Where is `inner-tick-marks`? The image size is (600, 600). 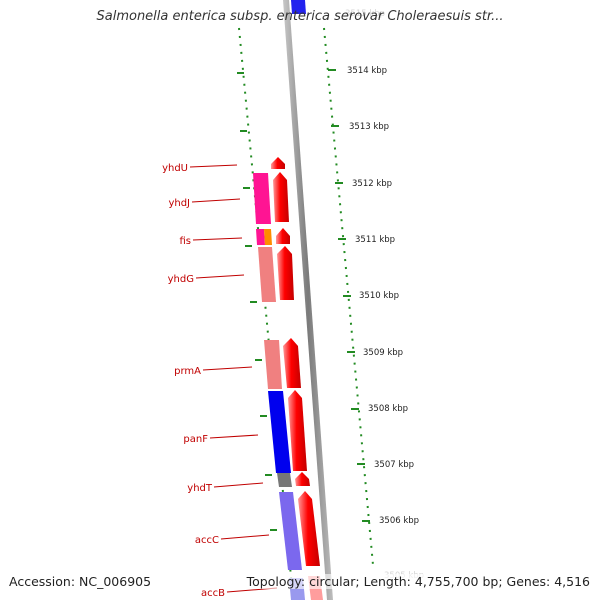 inner-tick-marks is located at coordinates (257, 301).